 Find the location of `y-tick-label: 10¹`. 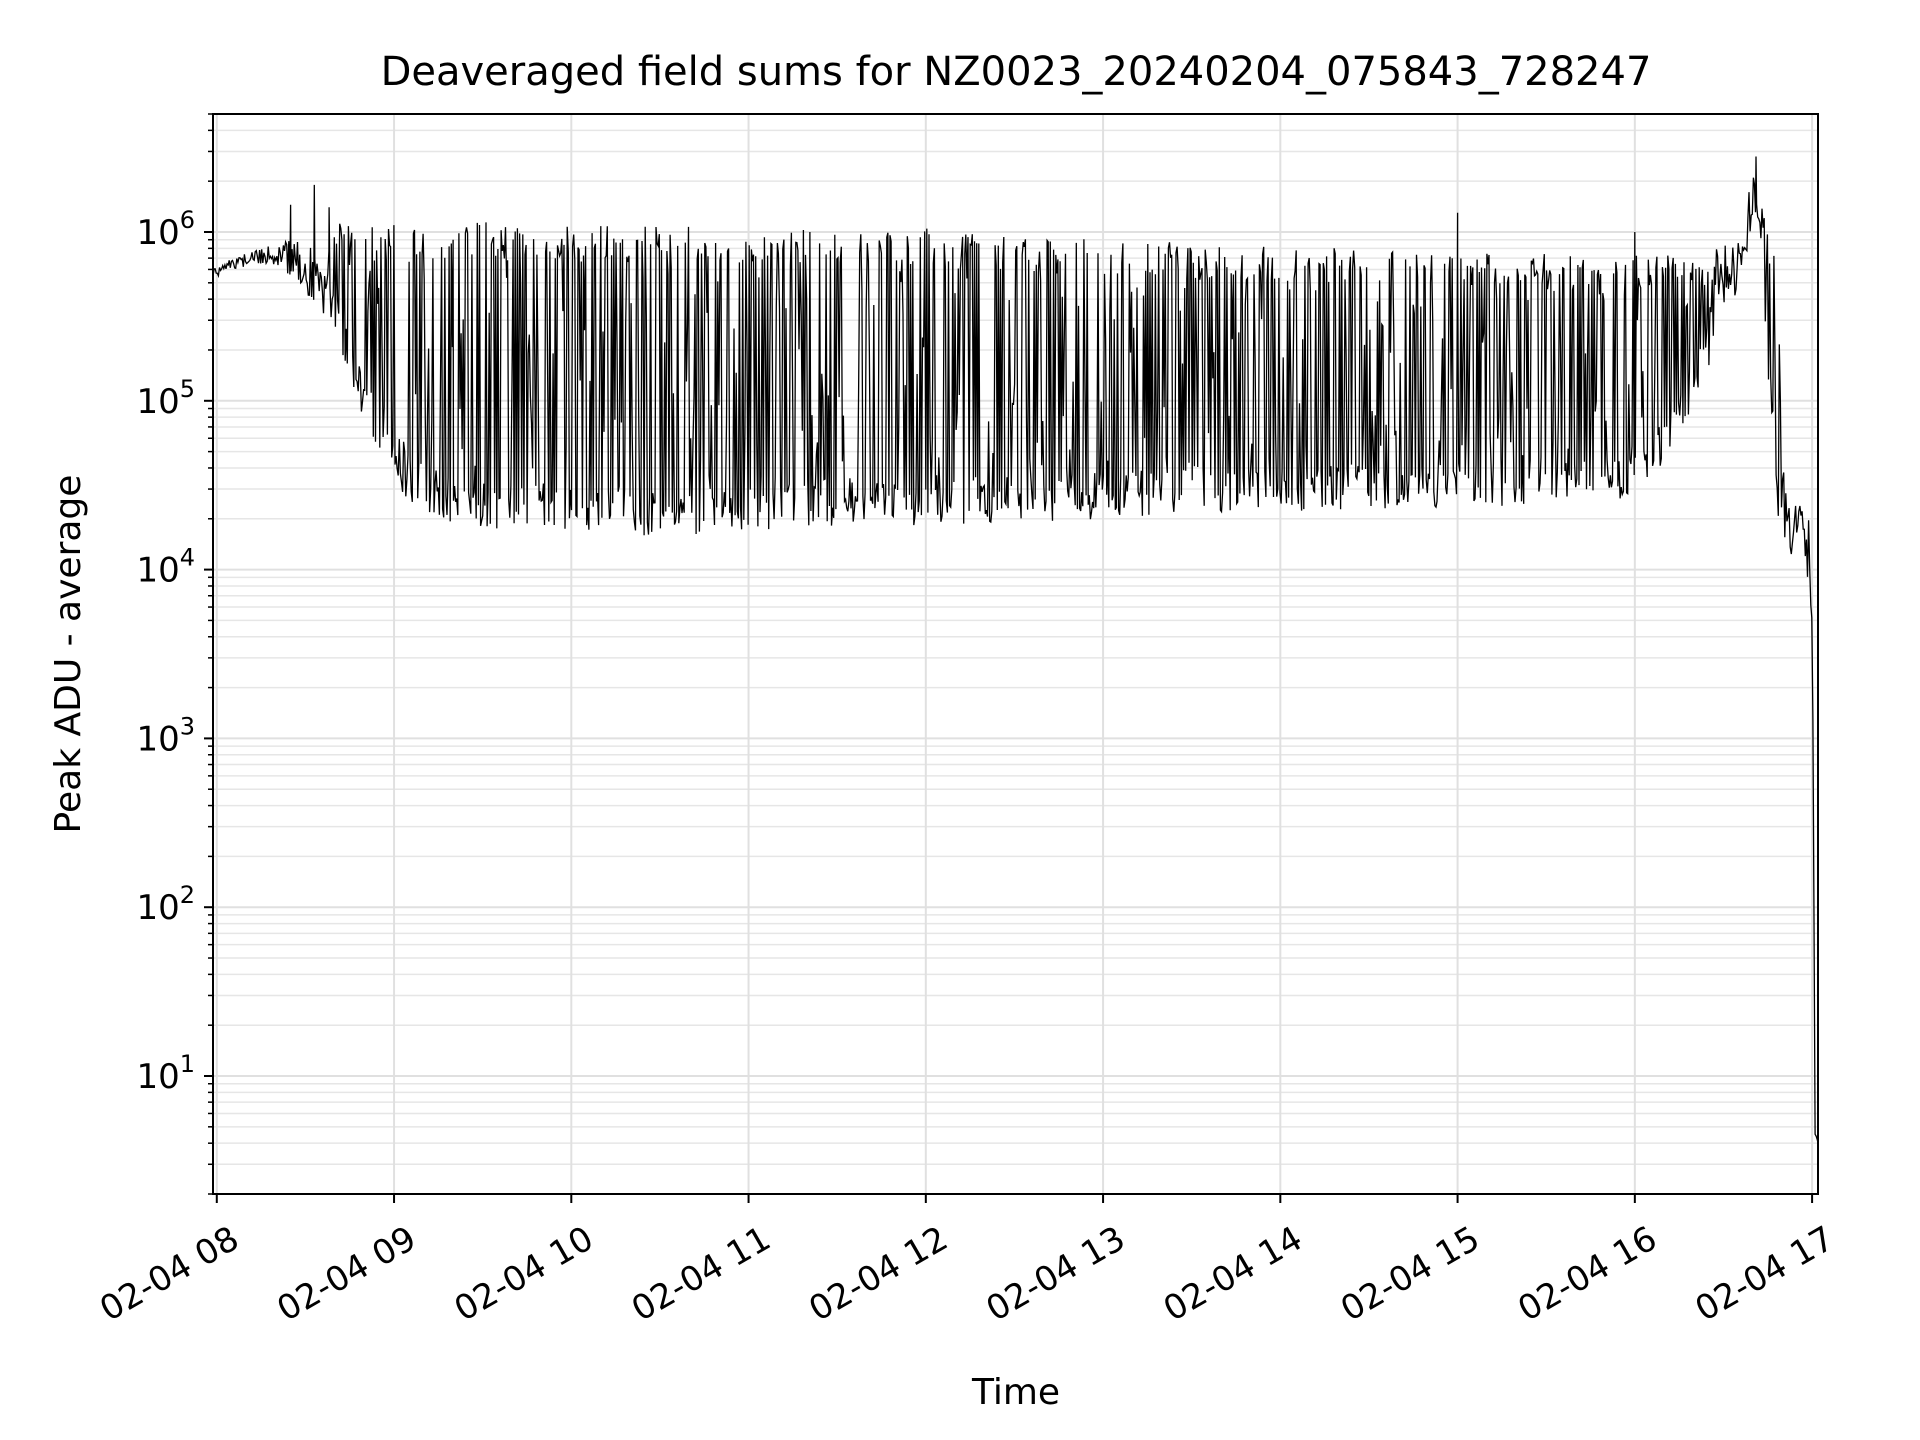

y-tick-label: 10¹ is located at coordinates (165, 1073).